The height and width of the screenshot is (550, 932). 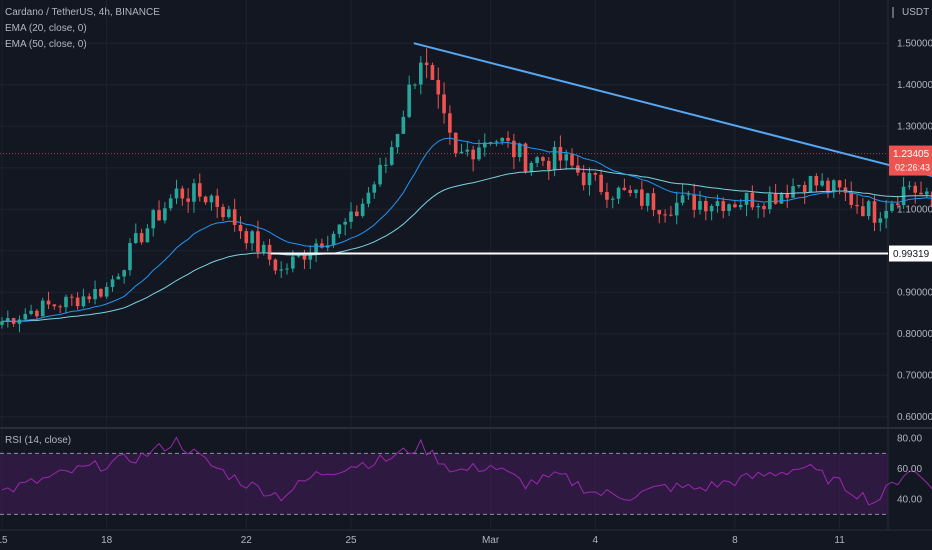 What do you see at coordinates (911, 154) in the screenshot?
I see `last-price-label: 1.23405` at bounding box center [911, 154].